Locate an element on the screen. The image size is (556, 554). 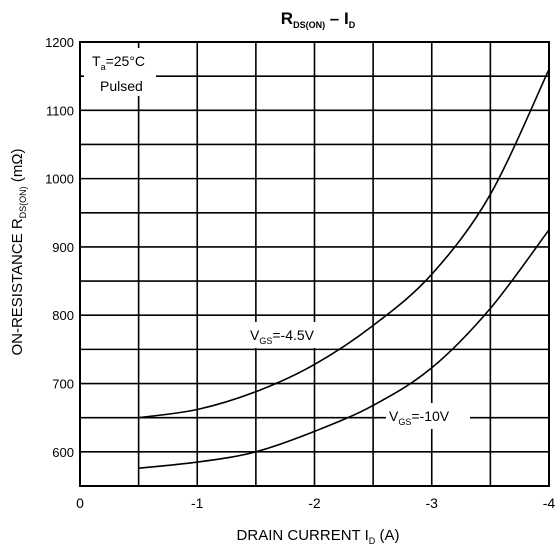
y-tick-label: 1100 is located at coordinates (60, 110).